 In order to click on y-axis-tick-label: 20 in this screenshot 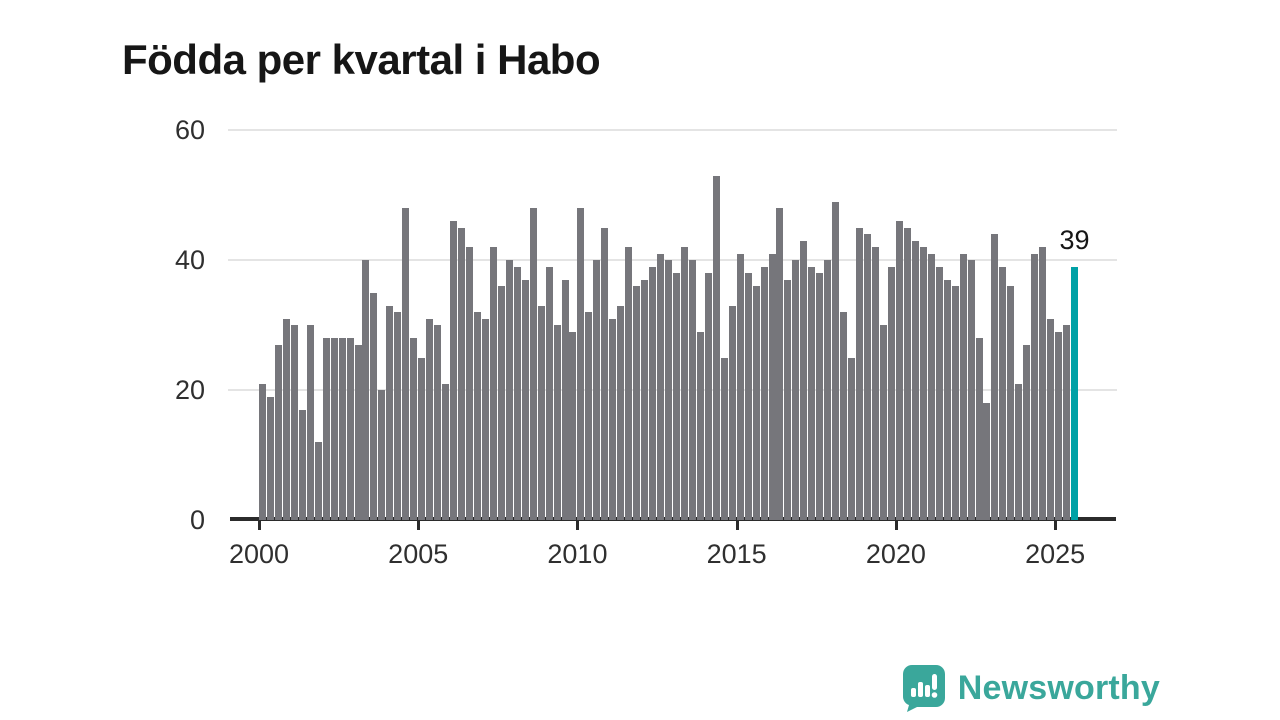, I will do `click(189, 390)`.